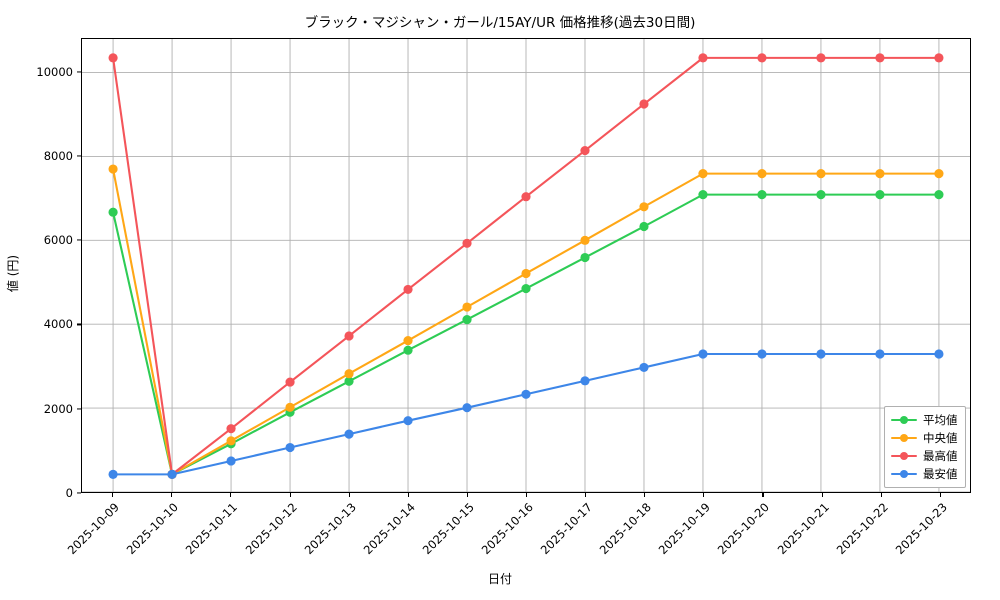  Describe the element at coordinates (940, 420) in the screenshot. I see `legend-label: 平均値` at that location.